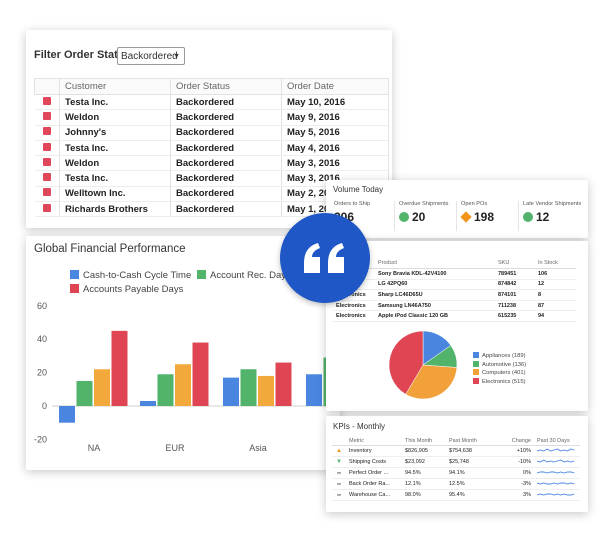 The width and height of the screenshot is (614, 541). Describe the element at coordinates (557, 441) in the screenshot. I see `past-30-days-column-header: Past 30 Days` at that location.